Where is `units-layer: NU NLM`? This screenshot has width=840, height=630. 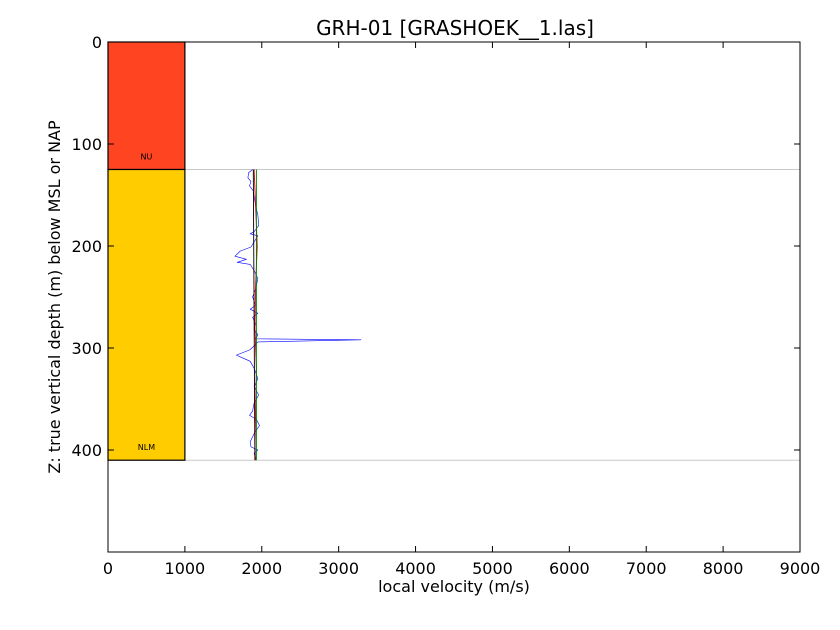
units-layer: NU NLM is located at coordinates (146, 251).